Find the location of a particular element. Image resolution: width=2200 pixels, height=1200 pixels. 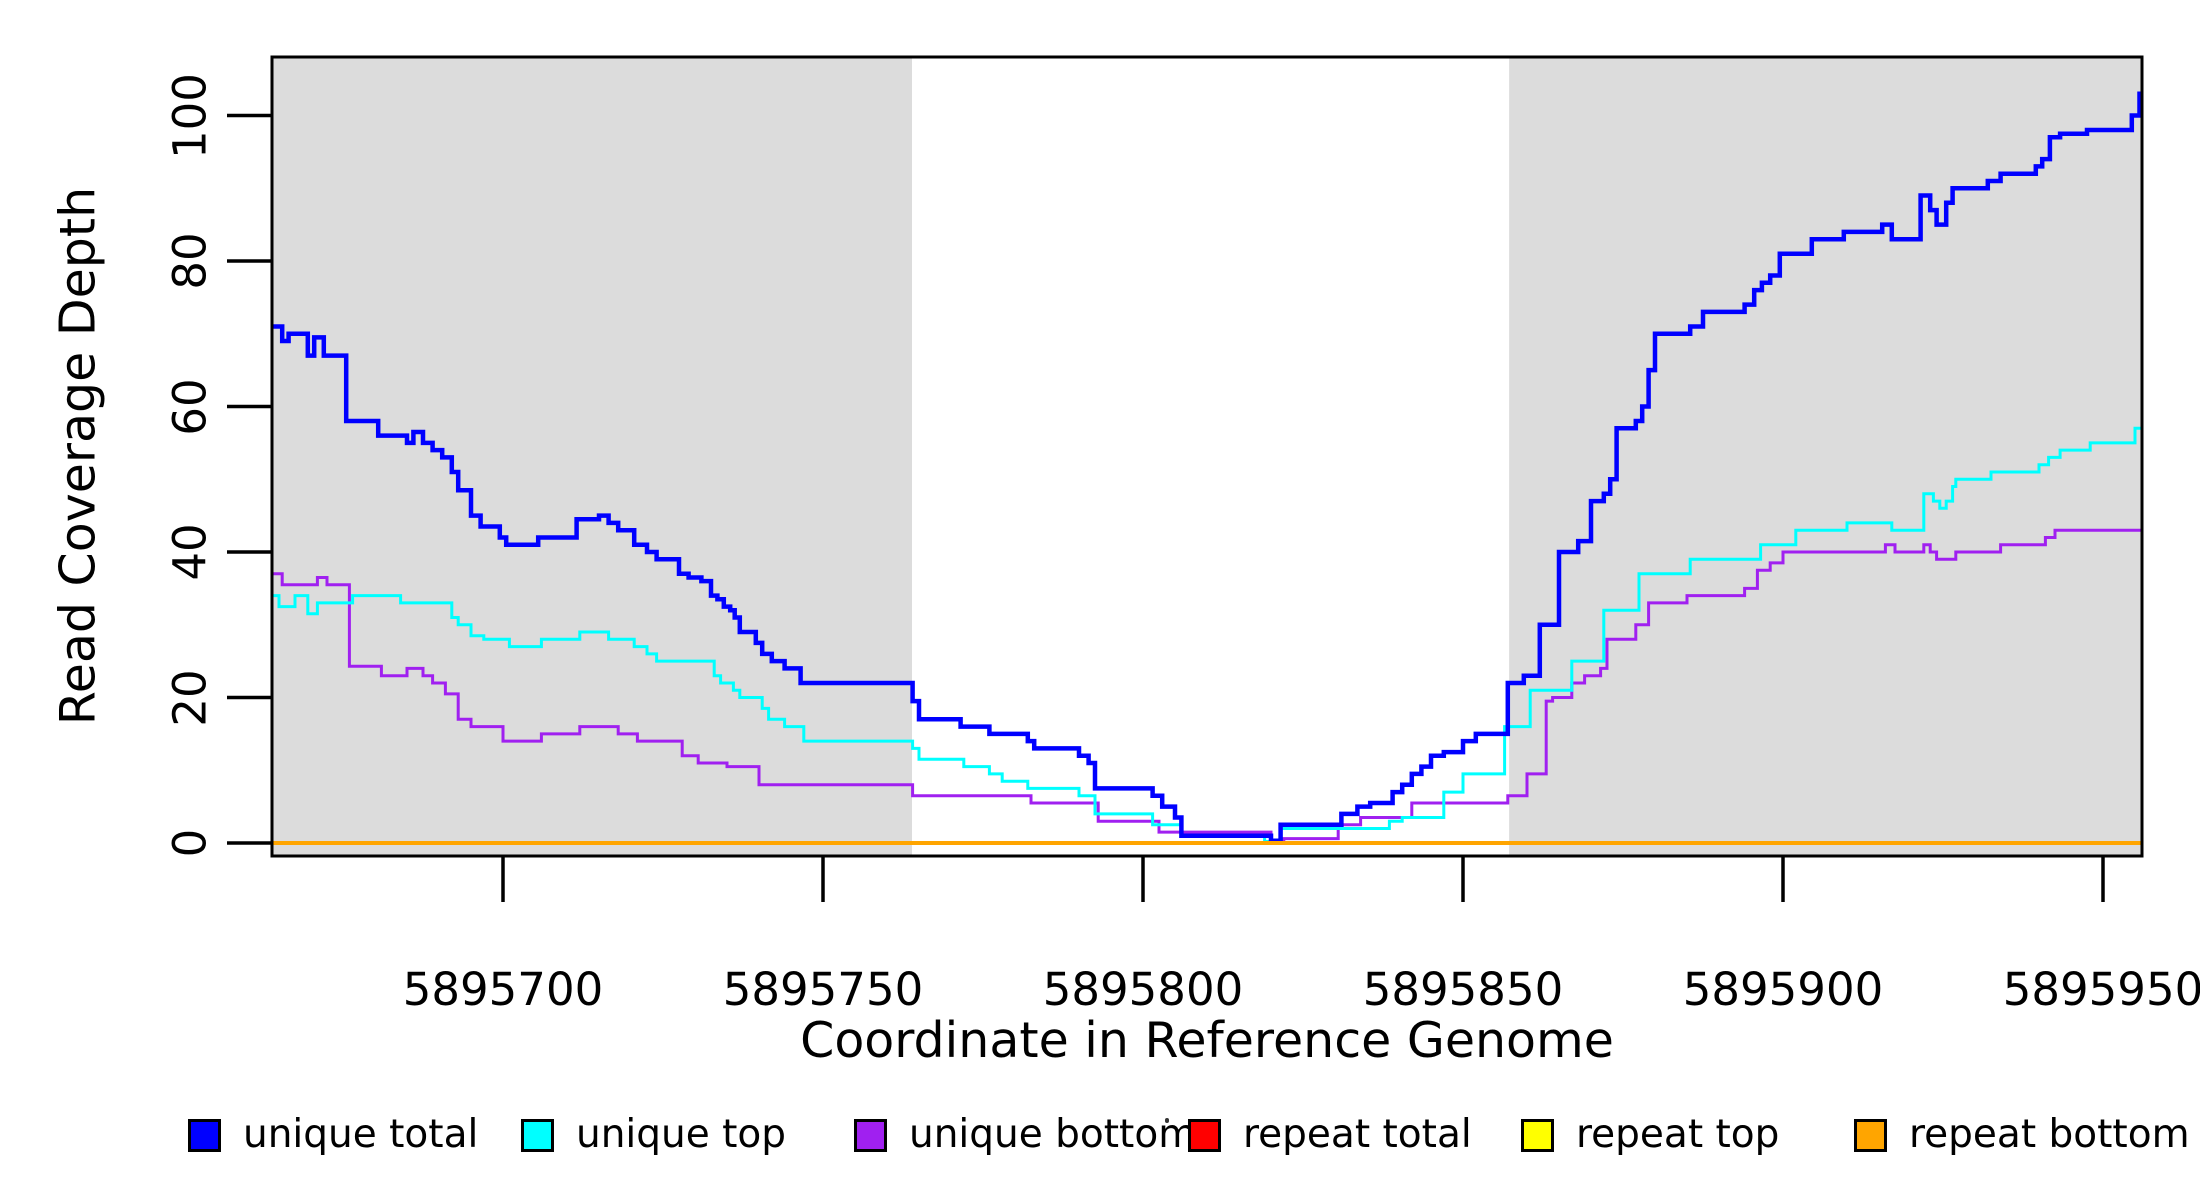

x-tick-label: 5895900 is located at coordinates (1783, 989).